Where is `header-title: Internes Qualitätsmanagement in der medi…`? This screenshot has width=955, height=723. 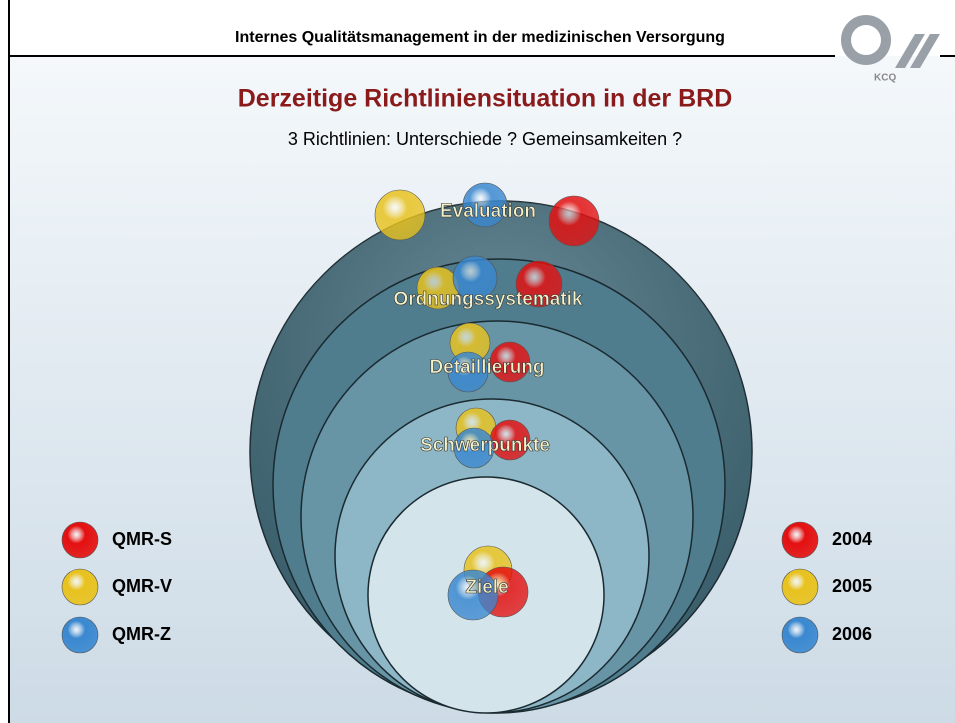 header-title: Internes Qualitätsmanagement in der medi… is located at coordinates (480, 37).